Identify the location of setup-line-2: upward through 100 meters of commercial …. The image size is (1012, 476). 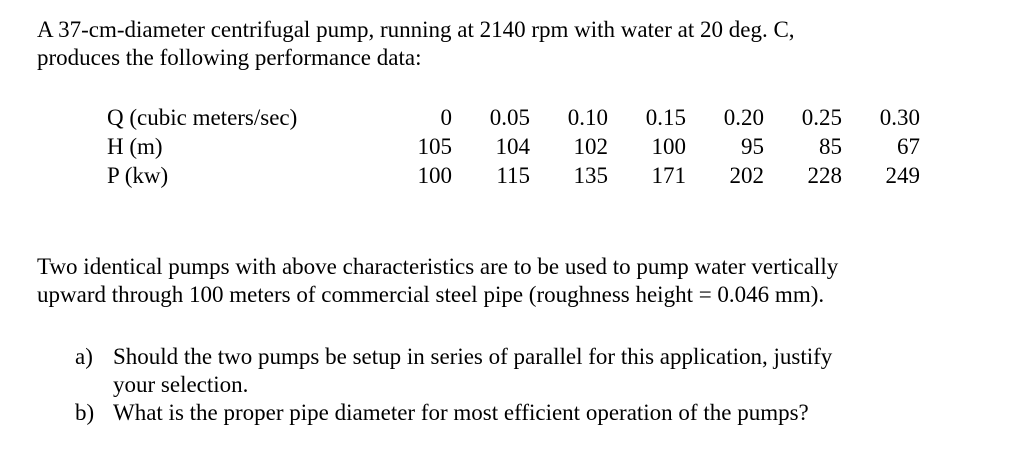
(431, 294).